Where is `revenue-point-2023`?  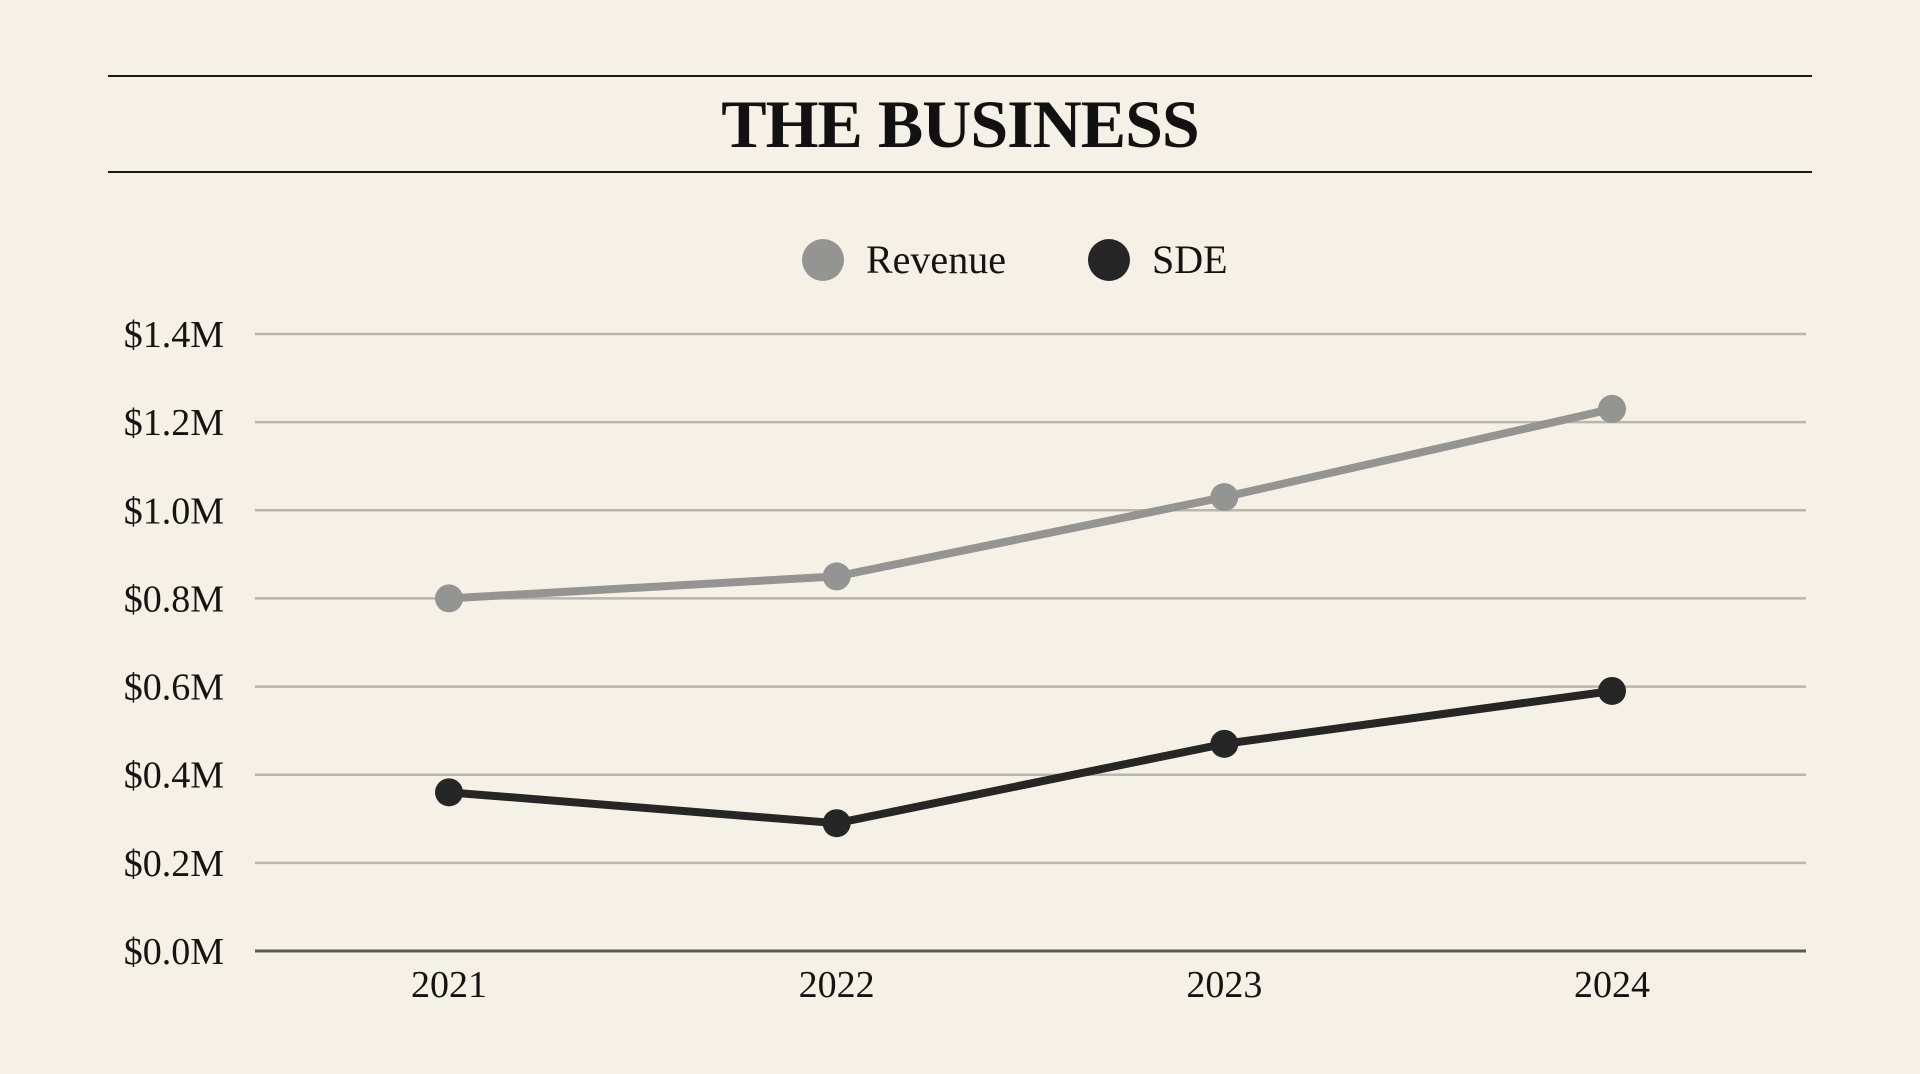
revenue-point-2023 is located at coordinates (1224, 497).